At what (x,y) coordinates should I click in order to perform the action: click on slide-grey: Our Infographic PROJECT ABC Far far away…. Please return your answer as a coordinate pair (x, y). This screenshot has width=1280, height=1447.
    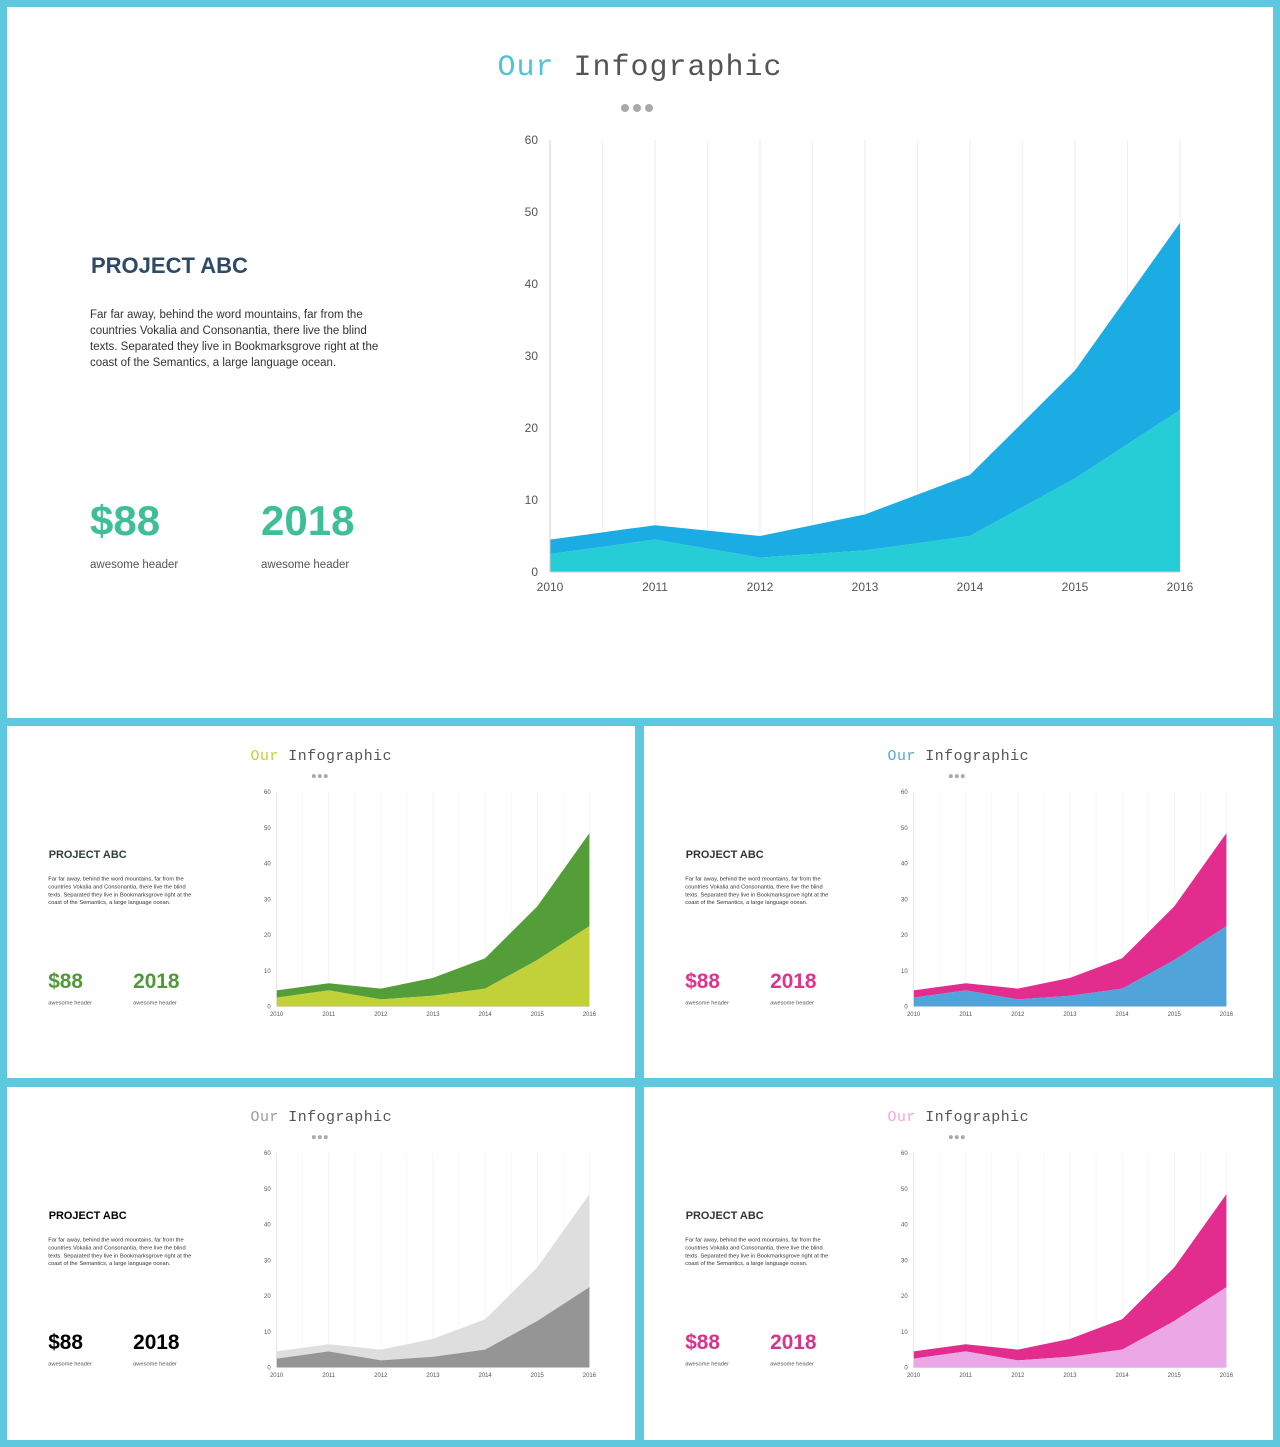
    Looking at the image, I should click on (321, 1263).